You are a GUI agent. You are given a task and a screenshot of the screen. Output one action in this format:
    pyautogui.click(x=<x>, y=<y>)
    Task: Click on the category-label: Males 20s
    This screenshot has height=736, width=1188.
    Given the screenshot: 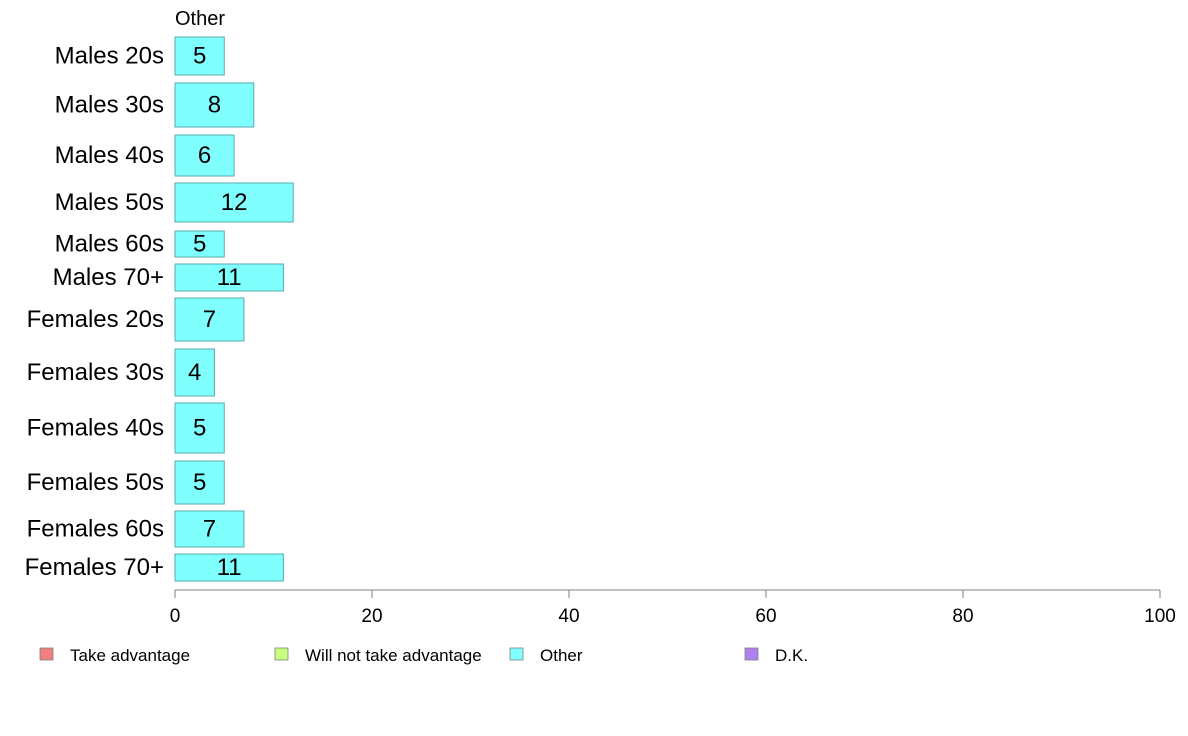 What is the action you would take?
    pyautogui.click(x=109, y=56)
    